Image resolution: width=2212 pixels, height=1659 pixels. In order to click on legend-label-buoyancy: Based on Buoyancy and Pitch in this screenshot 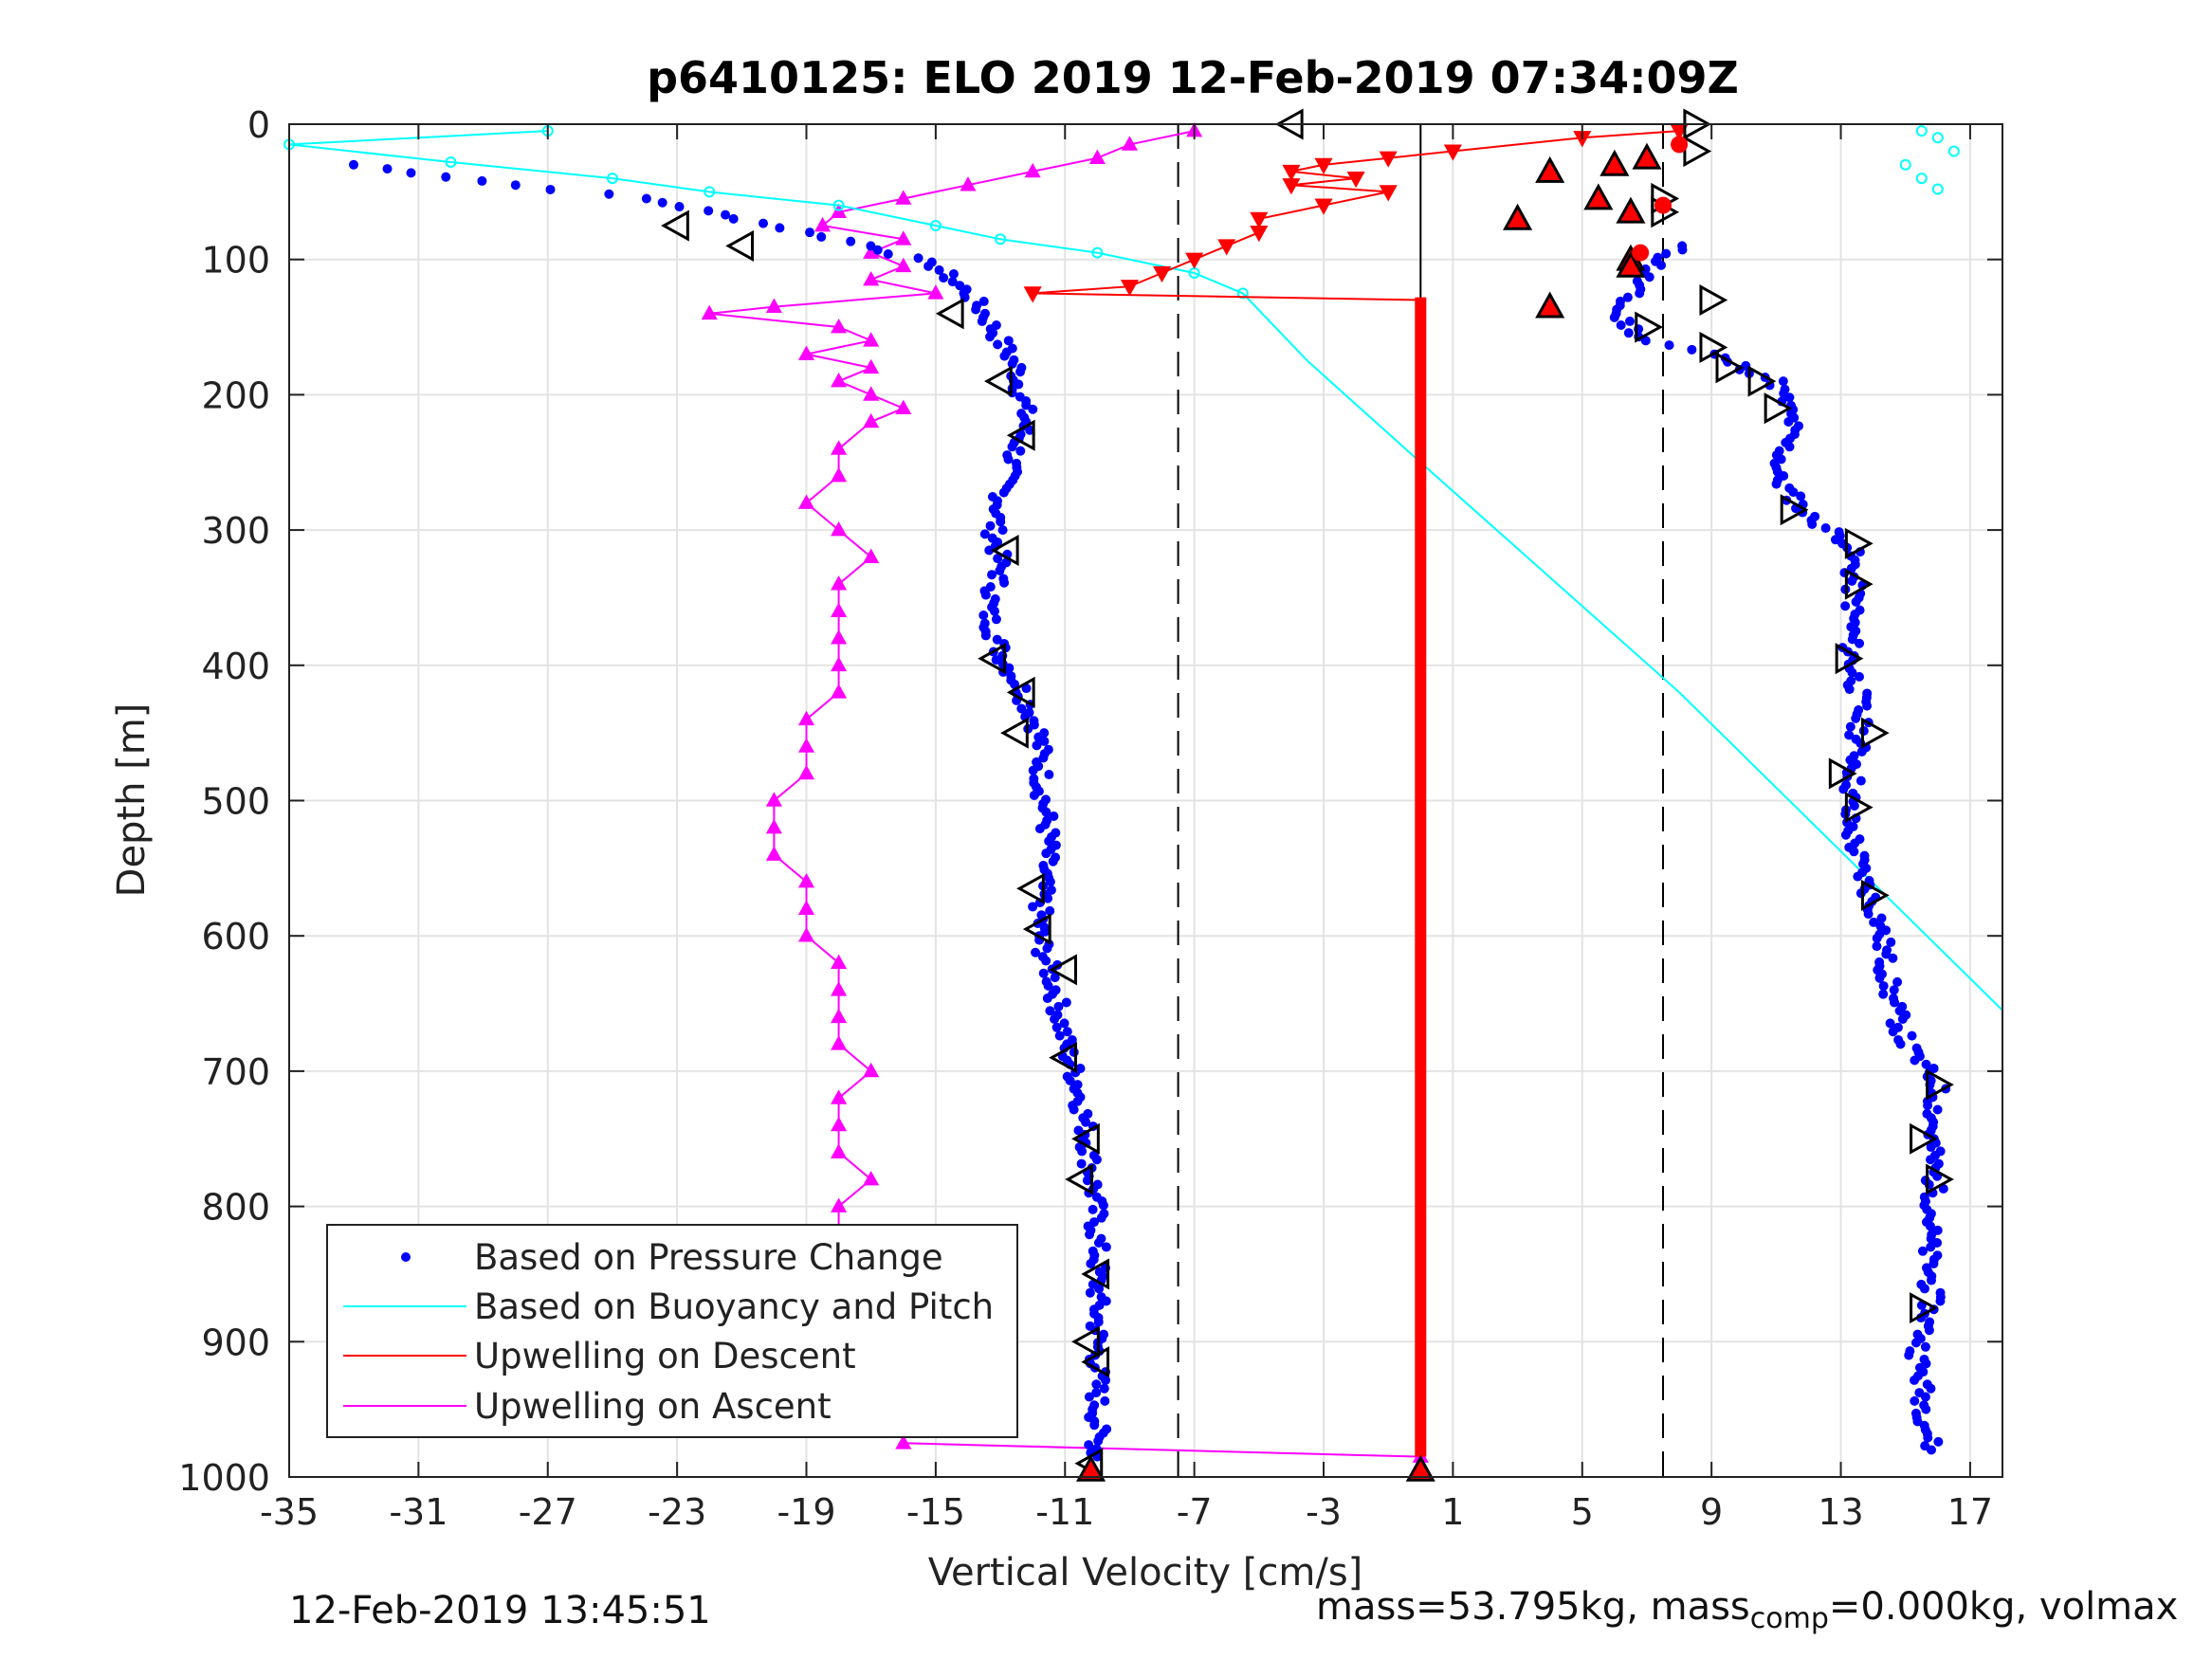, I will do `click(734, 1306)`.